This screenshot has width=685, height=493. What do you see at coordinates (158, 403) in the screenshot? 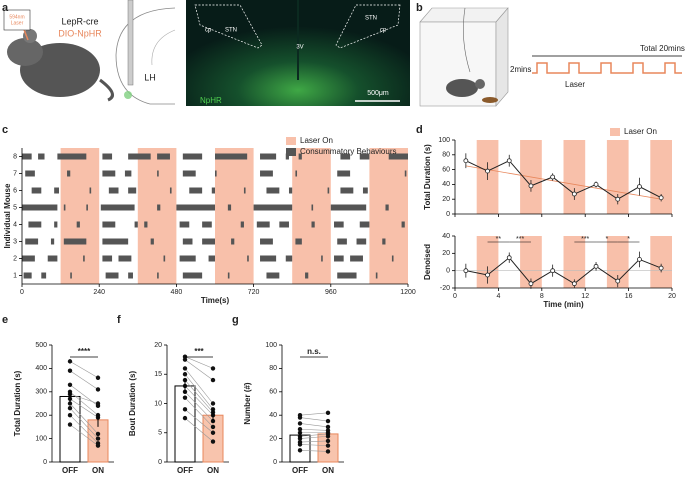
I see `y-tick-label: 10` at bounding box center [158, 403].